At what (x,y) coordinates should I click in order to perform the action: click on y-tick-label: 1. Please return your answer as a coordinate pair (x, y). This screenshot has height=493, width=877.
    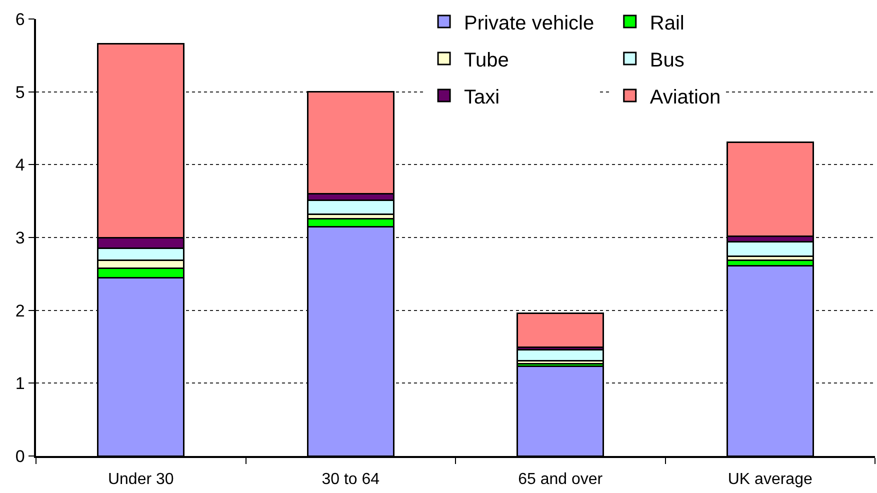
    Looking at the image, I should click on (20, 384).